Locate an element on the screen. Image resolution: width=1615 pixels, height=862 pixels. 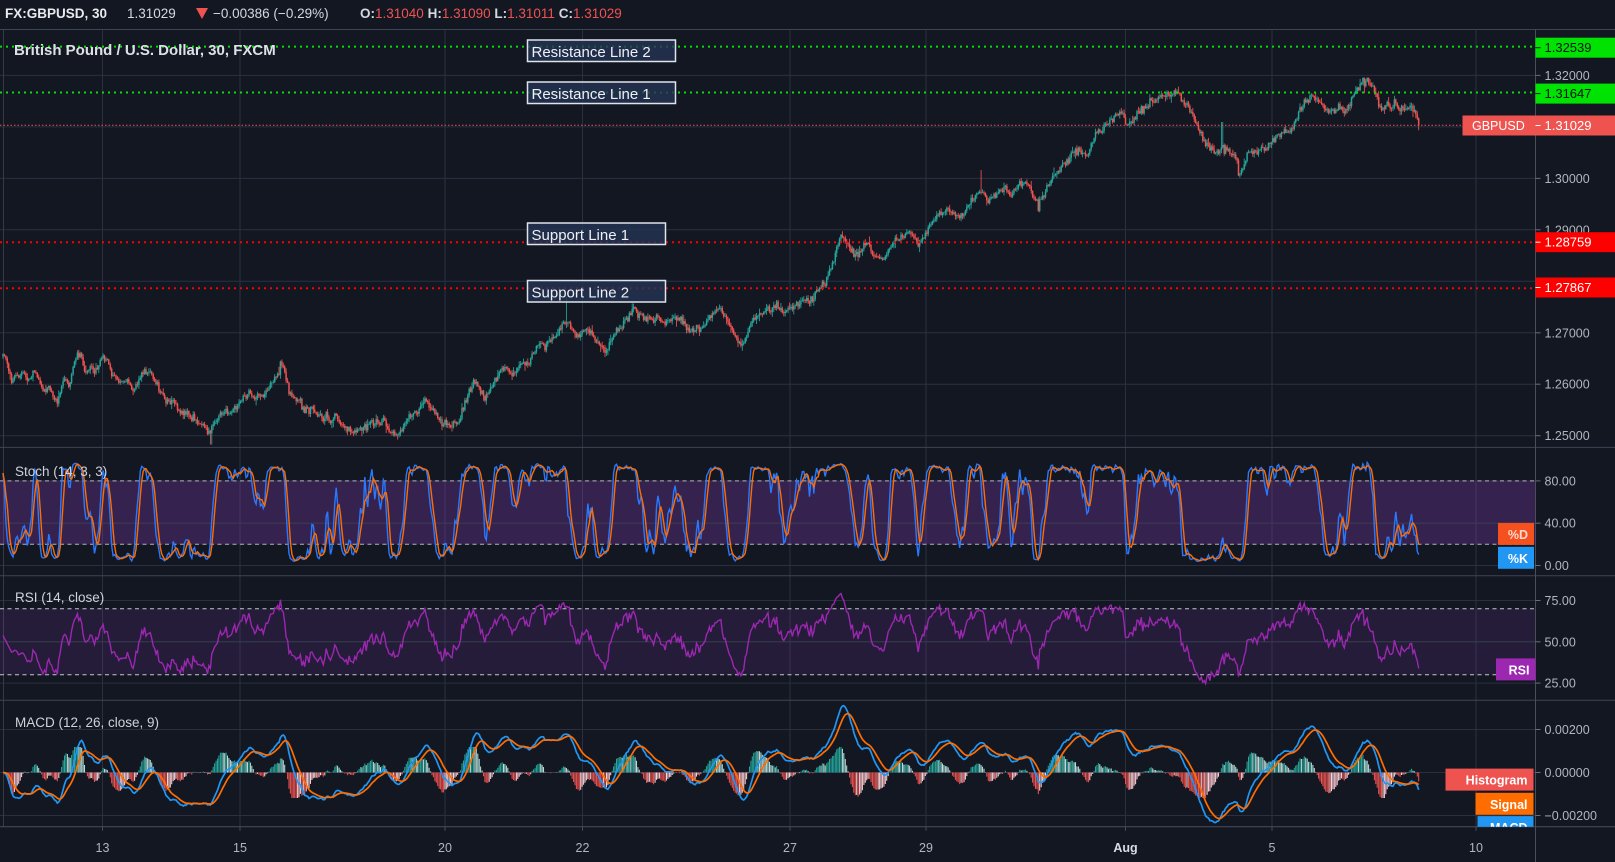
svg-text: RSI is located at coordinates (1519, 670).